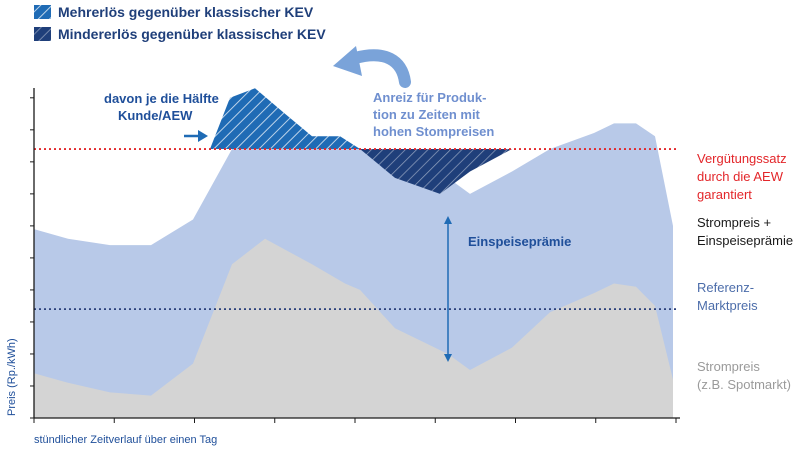 The width and height of the screenshot is (800, 451). Describe the element at coordinates (285, 118) in the screenshot. I see `area-mehrerloes` at that location.